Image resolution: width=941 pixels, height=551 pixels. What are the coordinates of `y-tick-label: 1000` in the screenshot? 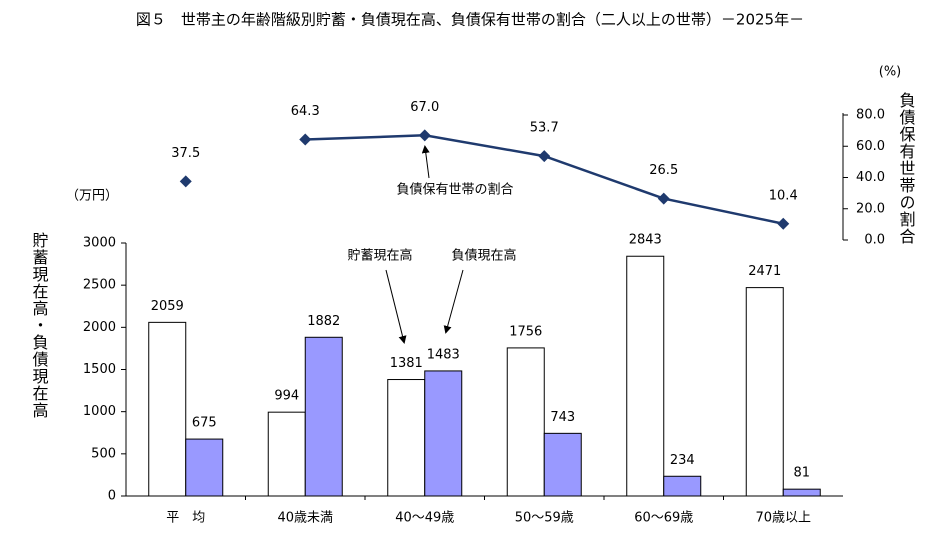 It's located at (99, 411).